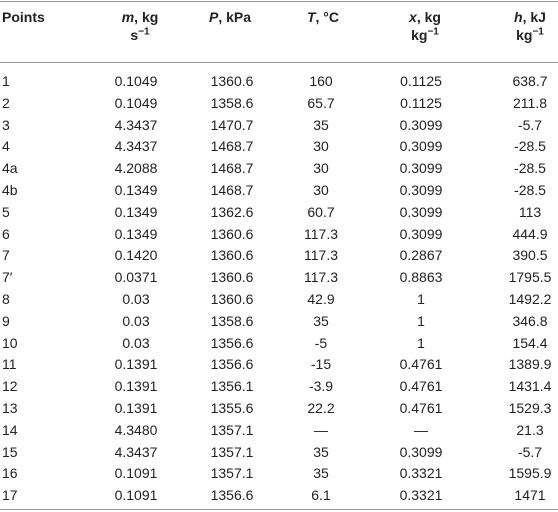 This screenshot has height=512, width=558. I want to click on table-cell: 0.1125, so click(421, 81).